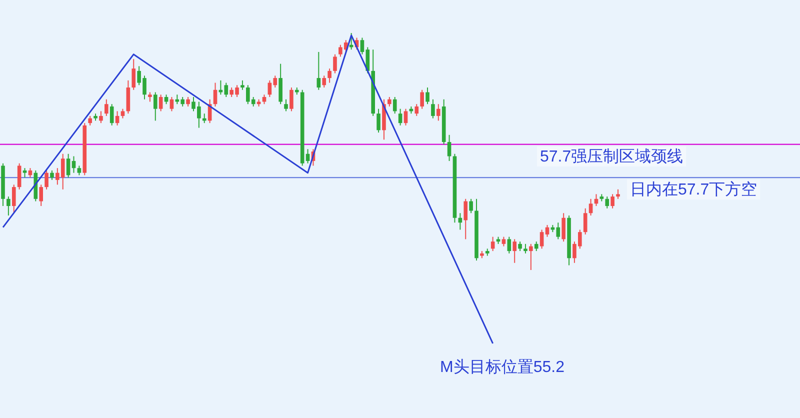 This screenshot has width=800, height=418. What do you see at coordinates (612, 156) in the screenshot?
I see `ref-line-label: 57.7强压制区域颈线` at bounding box center [612, 156].